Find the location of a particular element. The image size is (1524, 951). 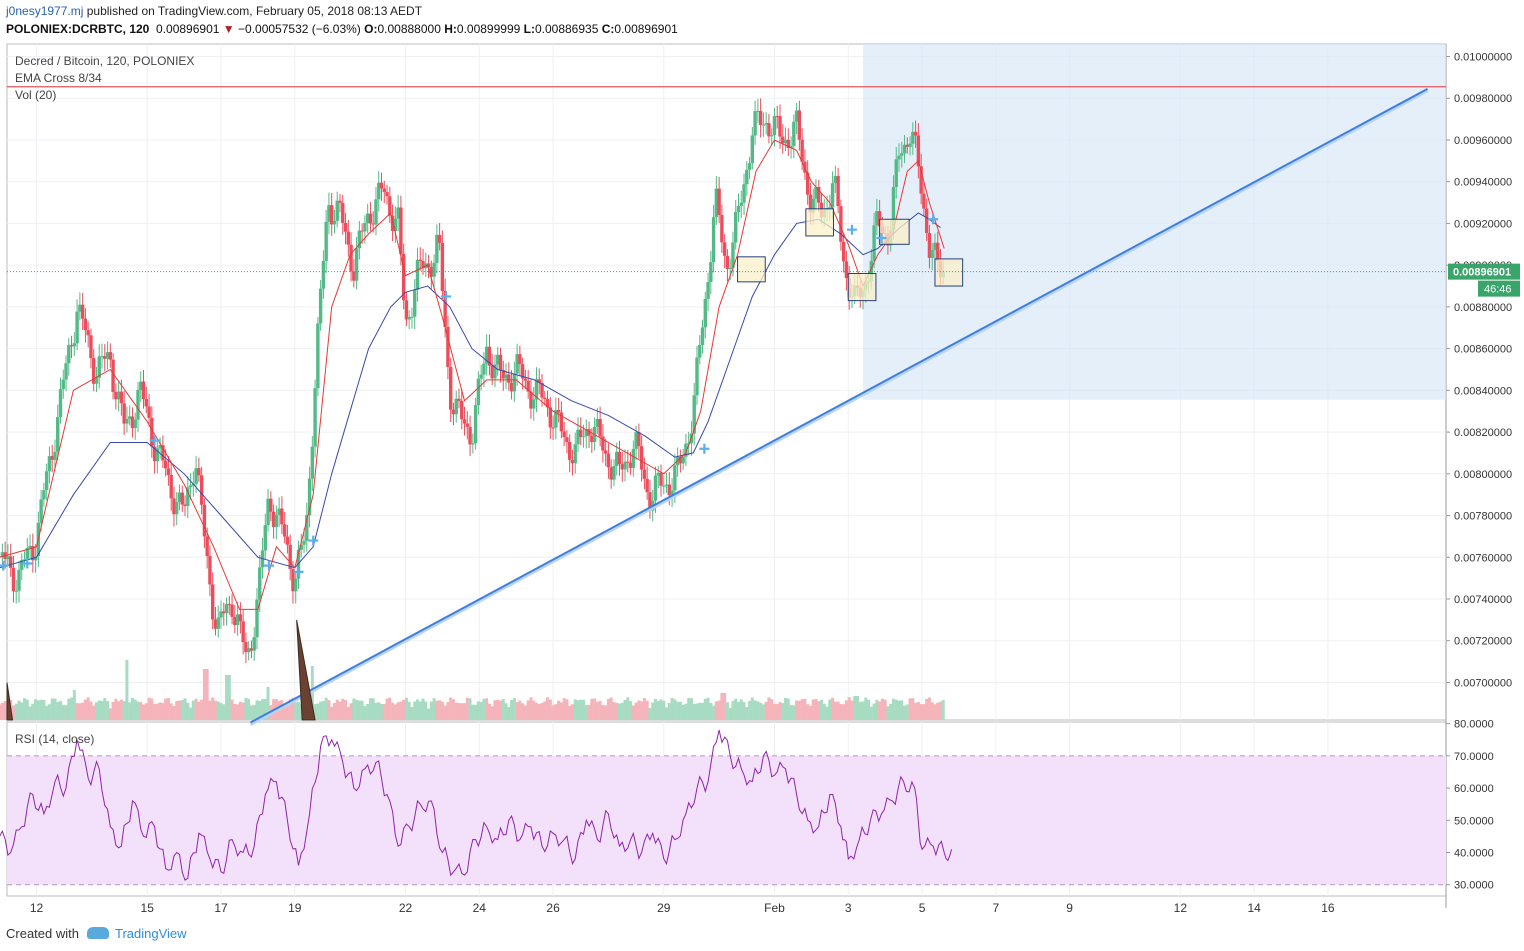

rsi-tick-label: 60.0000 is located at coordinates (1474, 789).